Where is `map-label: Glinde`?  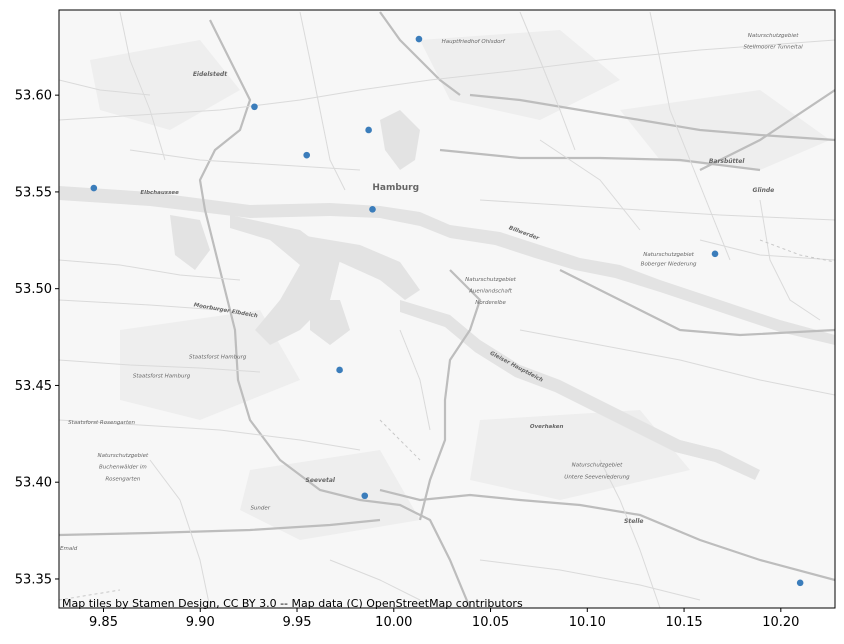
map-label: Glinde is located at coordinates (764, 190).